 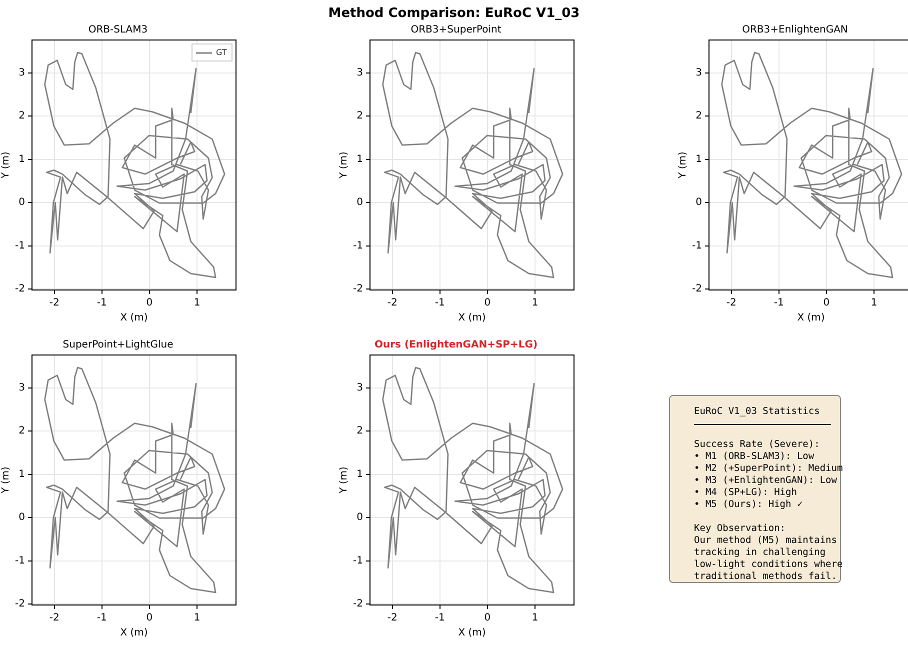 What do you see at coordinates (456, 30) in the screenshot?
I see `chart-title: ORB3+SuperPoint` at bounding box center [456, 30].